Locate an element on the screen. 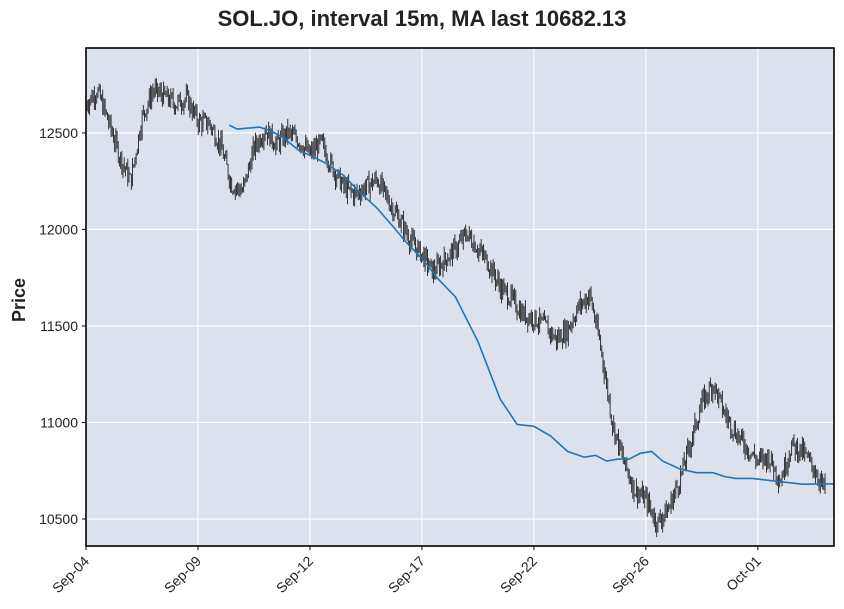 The image size is (844, 609). y-tick-label: 10500 is located at coordinates (58, 519).